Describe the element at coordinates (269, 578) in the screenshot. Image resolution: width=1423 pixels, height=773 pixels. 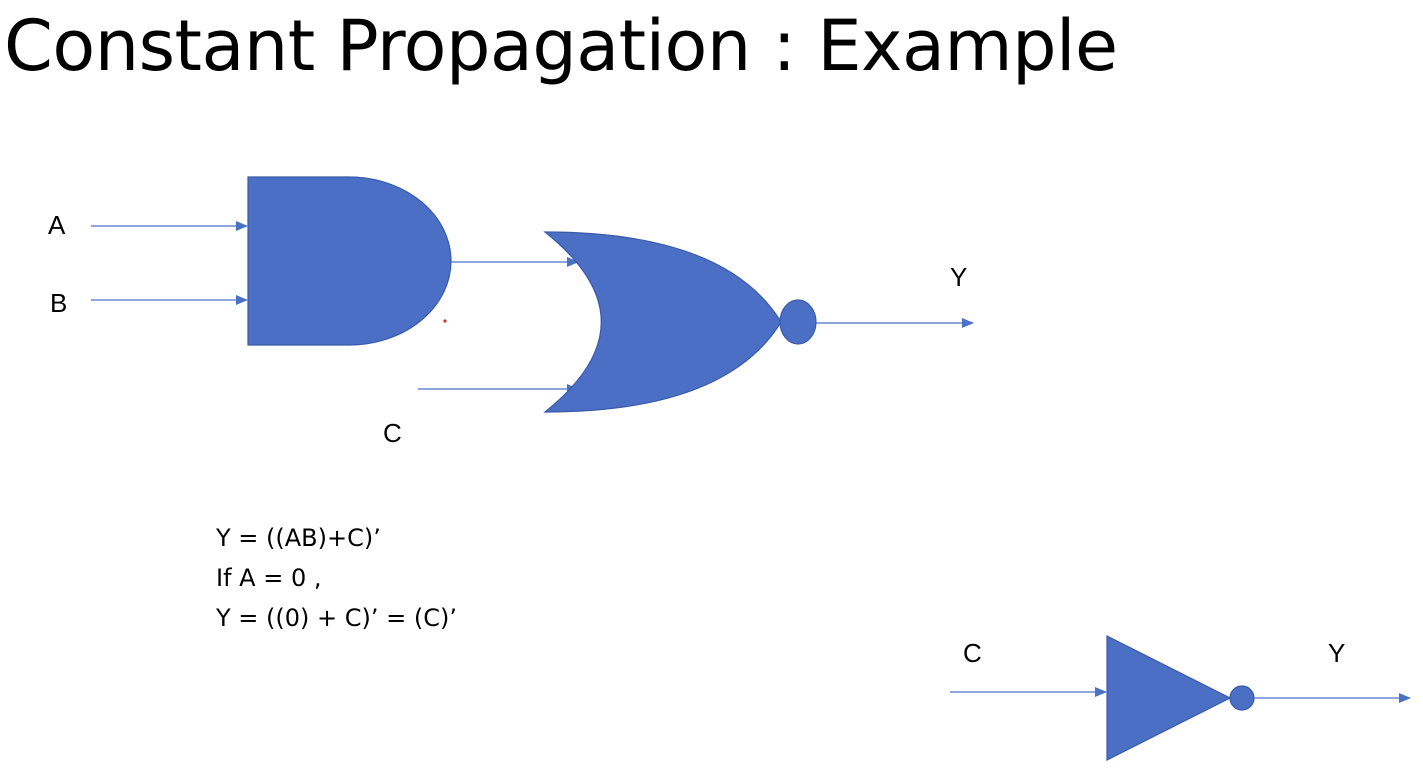
I see `equation-line: If A = 0 ,` at that location.